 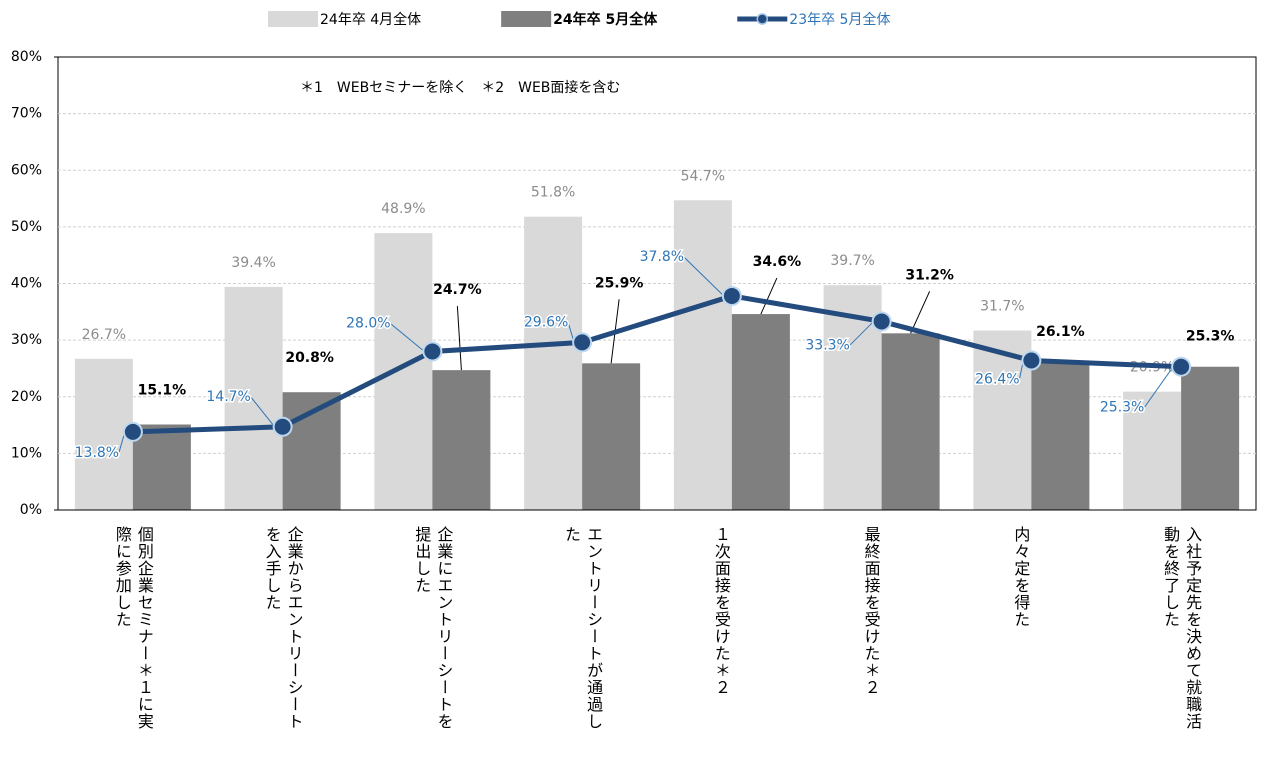 I want to click on value-label: 31.2%, so click(x=929, y=275).